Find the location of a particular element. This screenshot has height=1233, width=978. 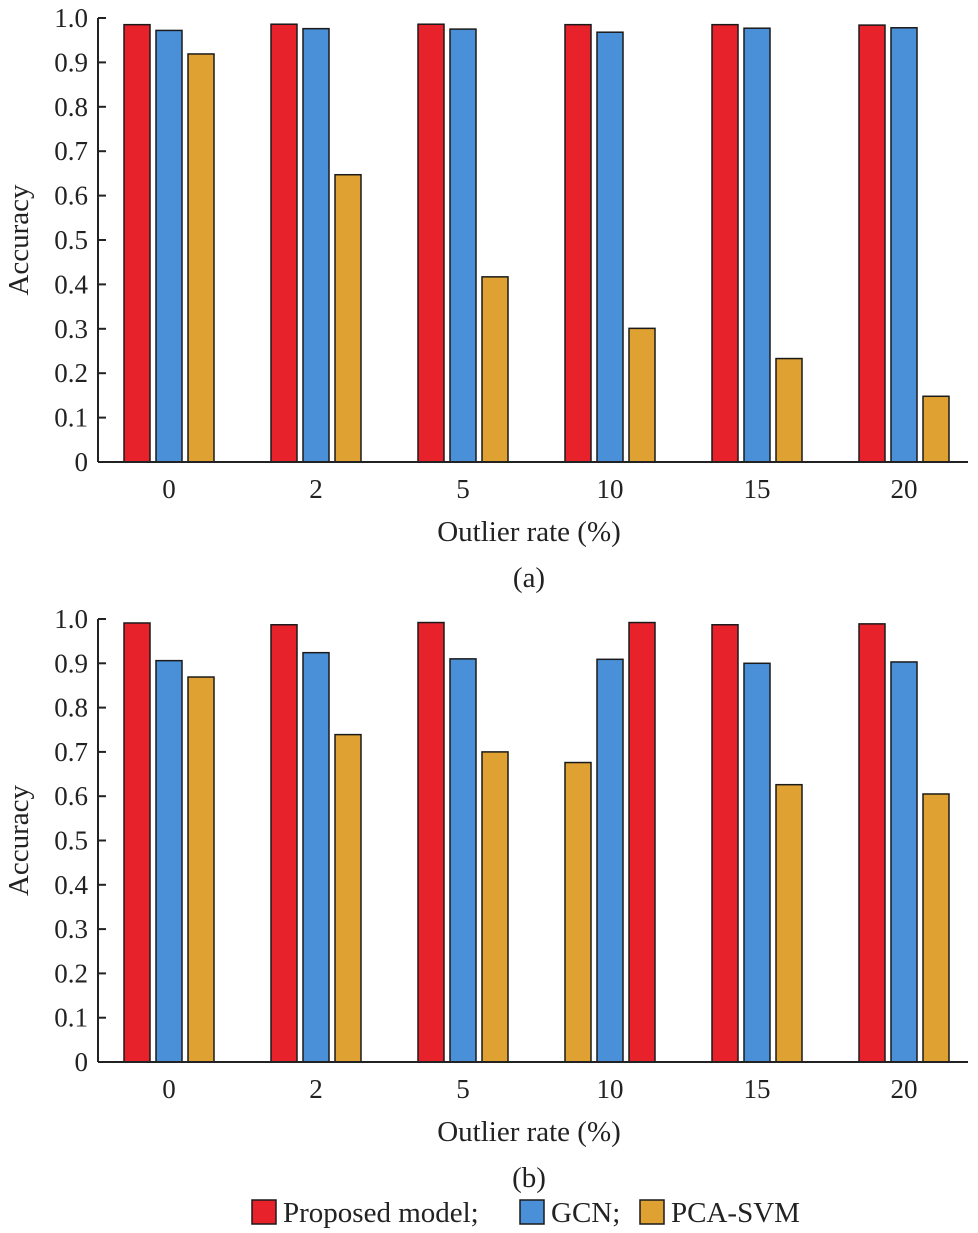

legend: Proposed model; GCN; PCA-SVM is located at coordinates (525, 1213).